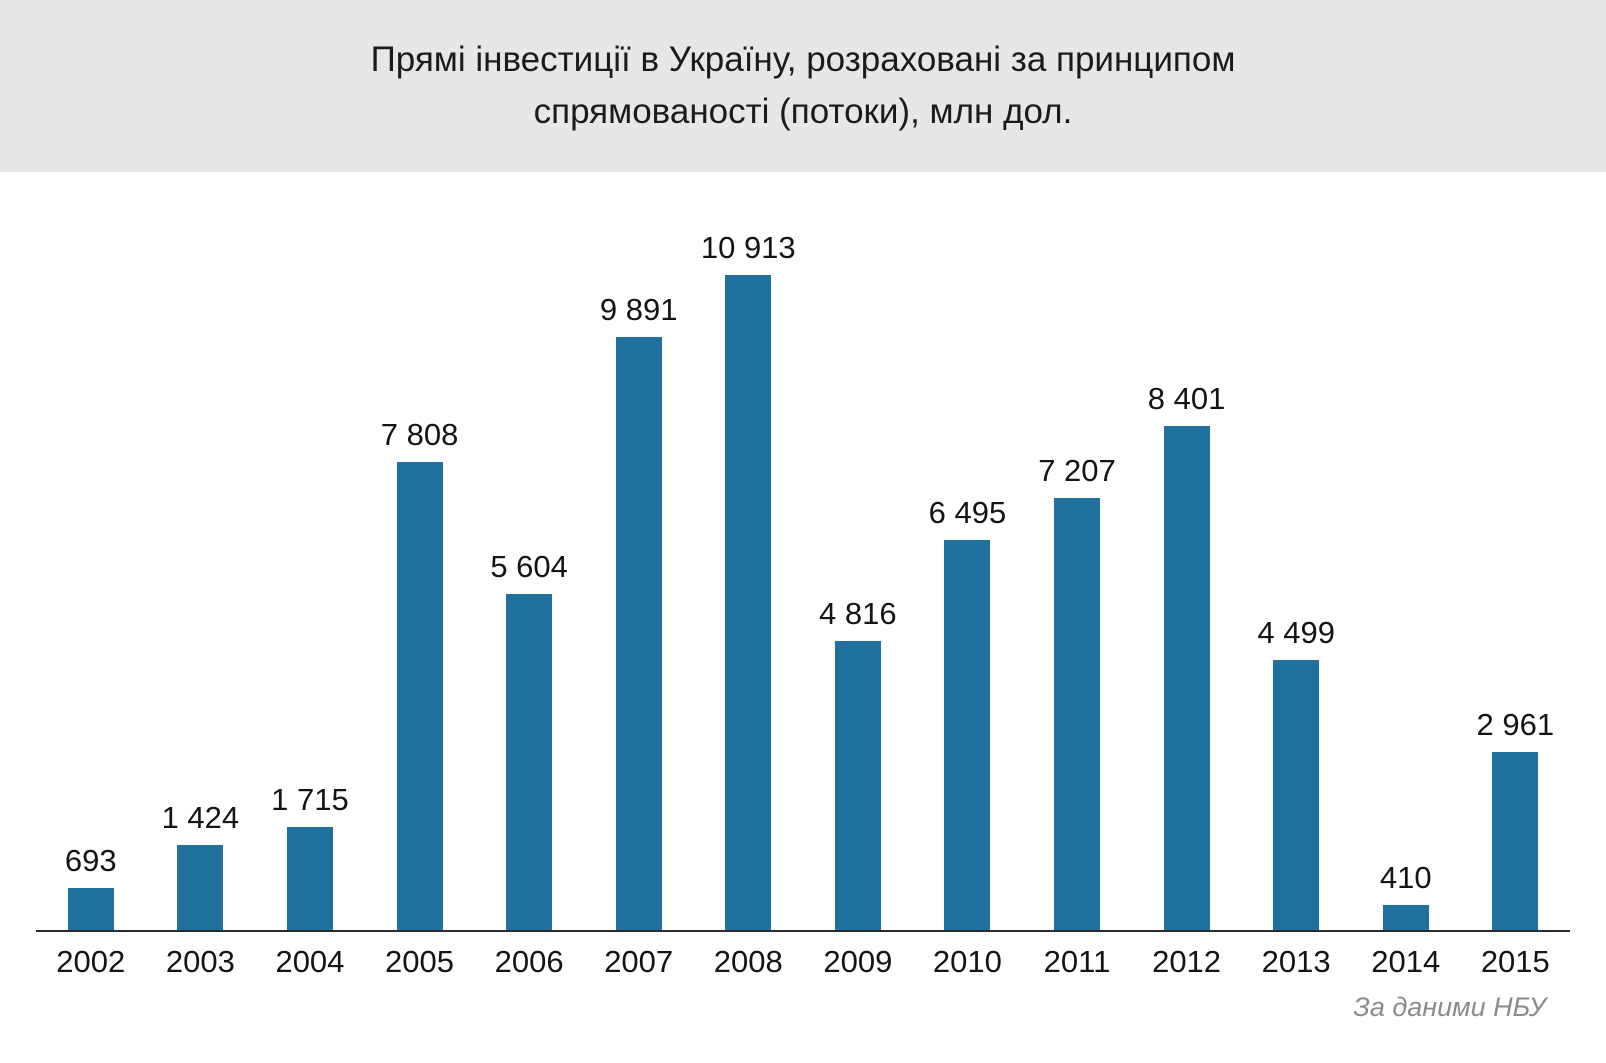  Describe the element at coordinates (1406, 961) in the screenshot. I see `x-tick-label: 2014` at that location.